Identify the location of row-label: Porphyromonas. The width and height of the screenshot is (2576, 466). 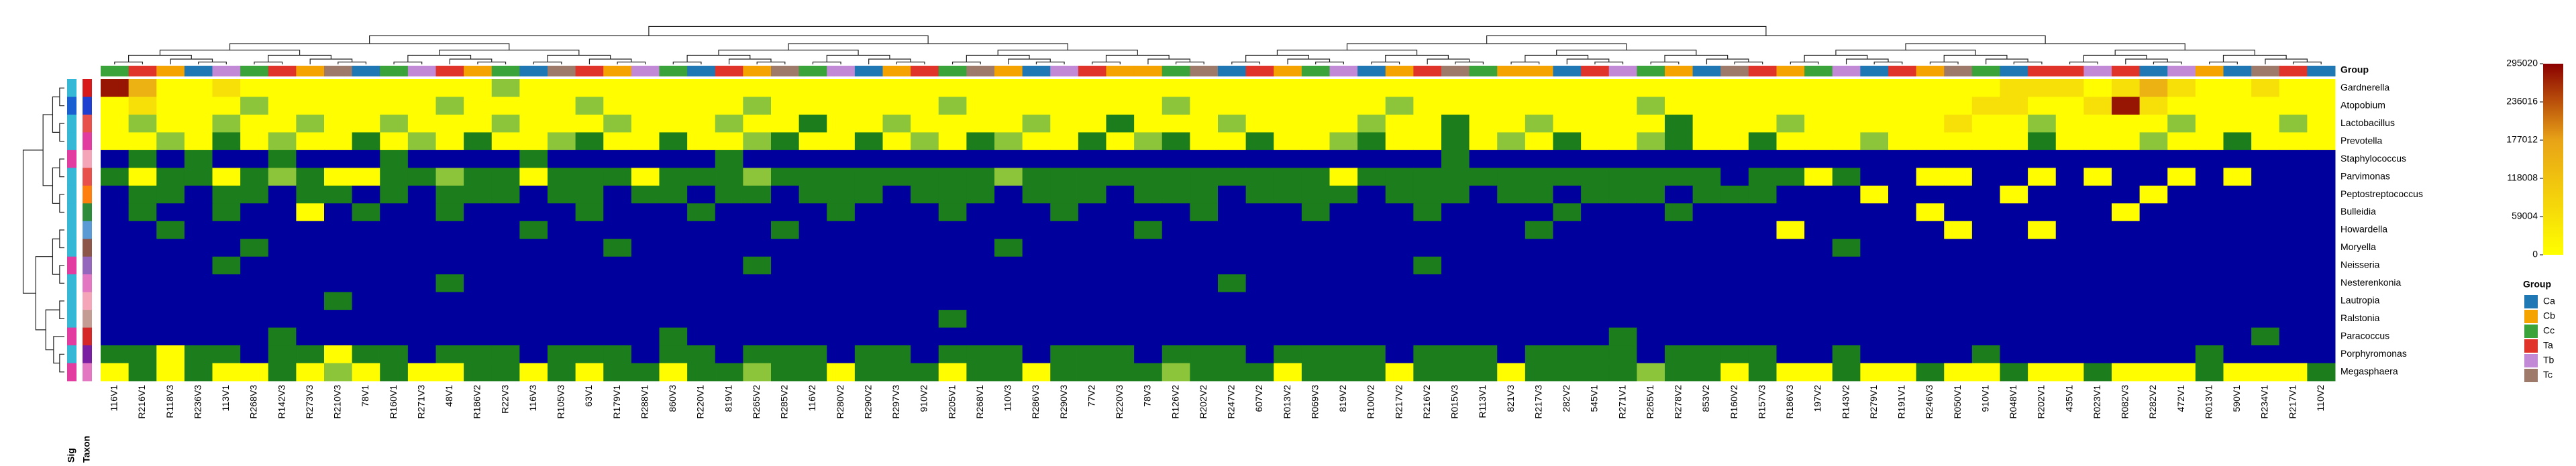
(2373, 353).